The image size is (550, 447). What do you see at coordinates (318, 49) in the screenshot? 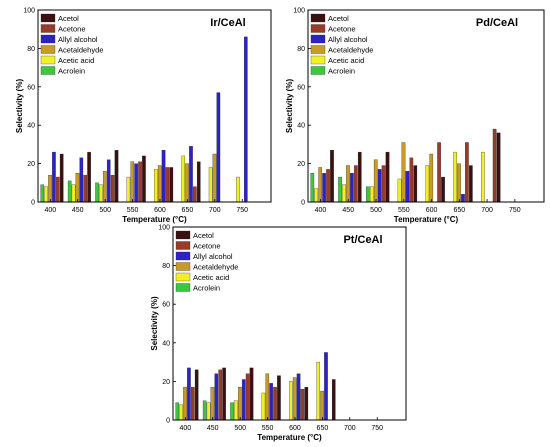
I see `legend-swatch-acetaldehyde` at bounding box center [318, 49].